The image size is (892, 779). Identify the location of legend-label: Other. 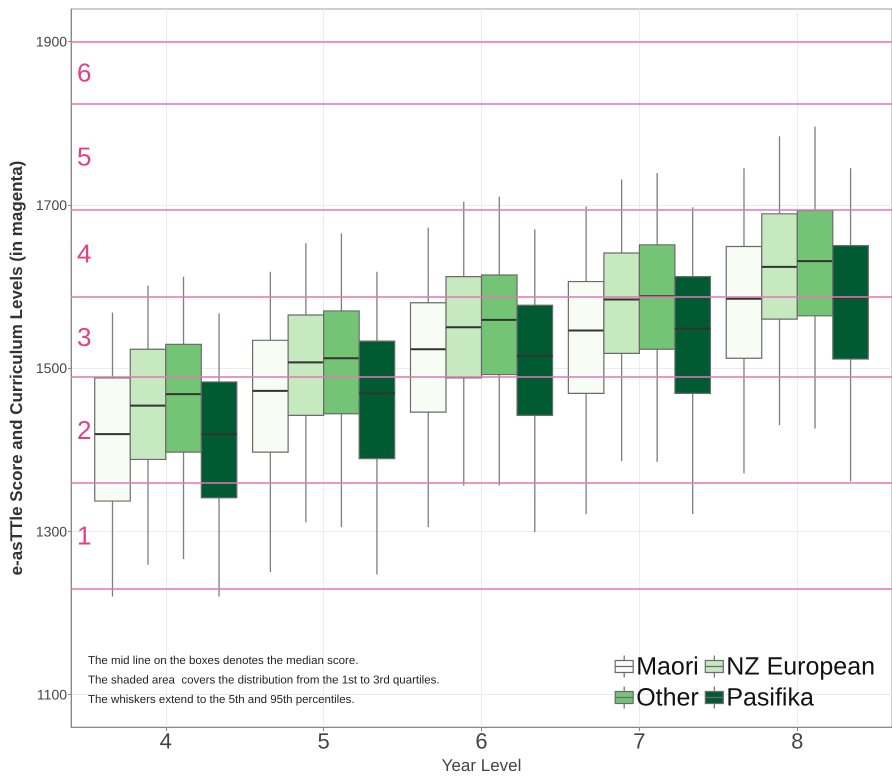
(667, 698).